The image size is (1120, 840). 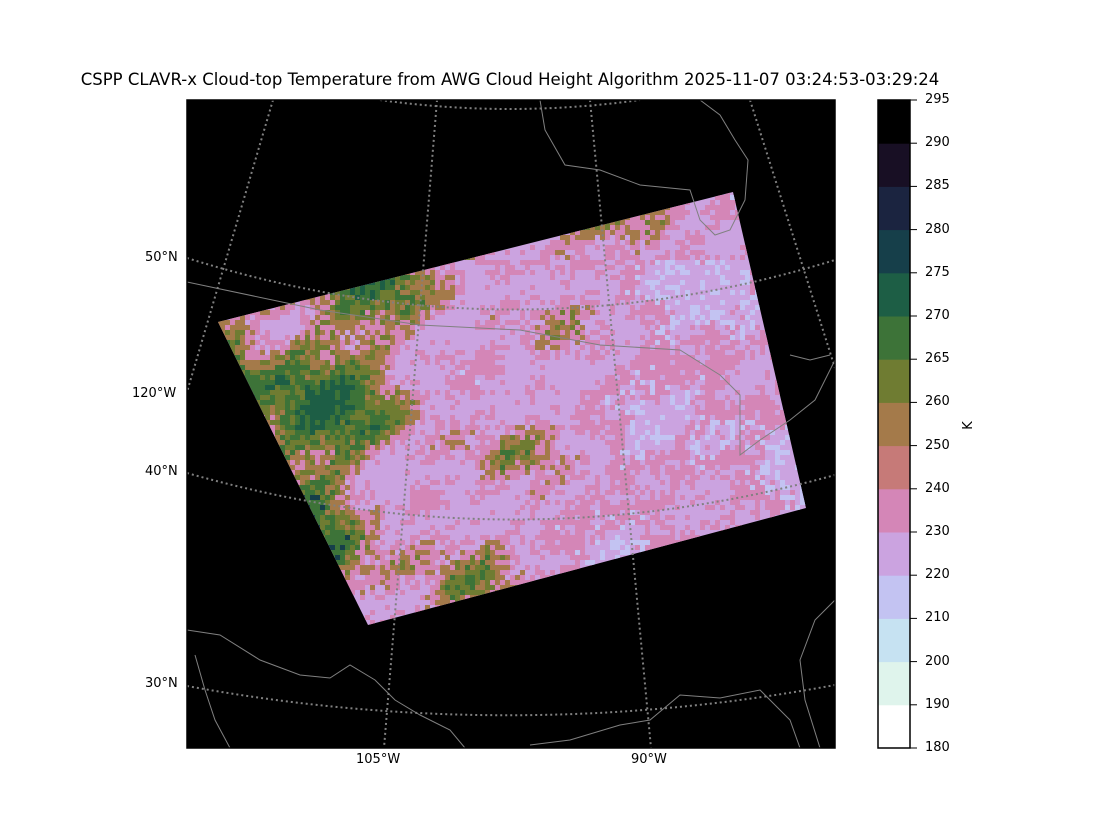 I want to click on colorbar-tick-label: 180, so click(x=937, y=747).